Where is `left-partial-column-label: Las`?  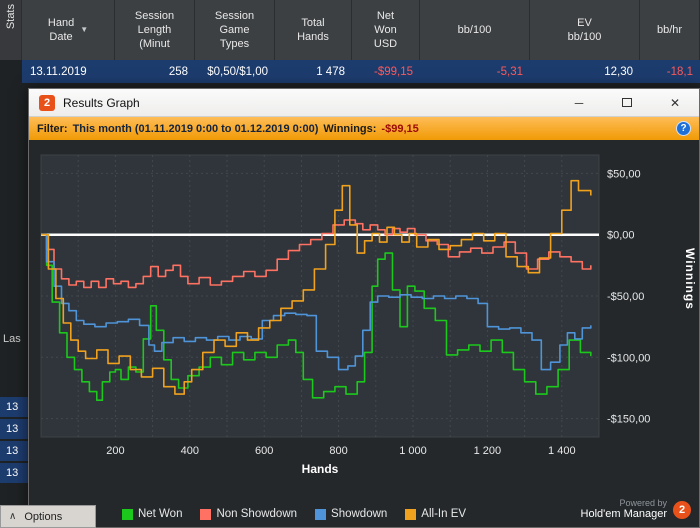 left-partial-column-label: Las is located at coordinates (12, 339).